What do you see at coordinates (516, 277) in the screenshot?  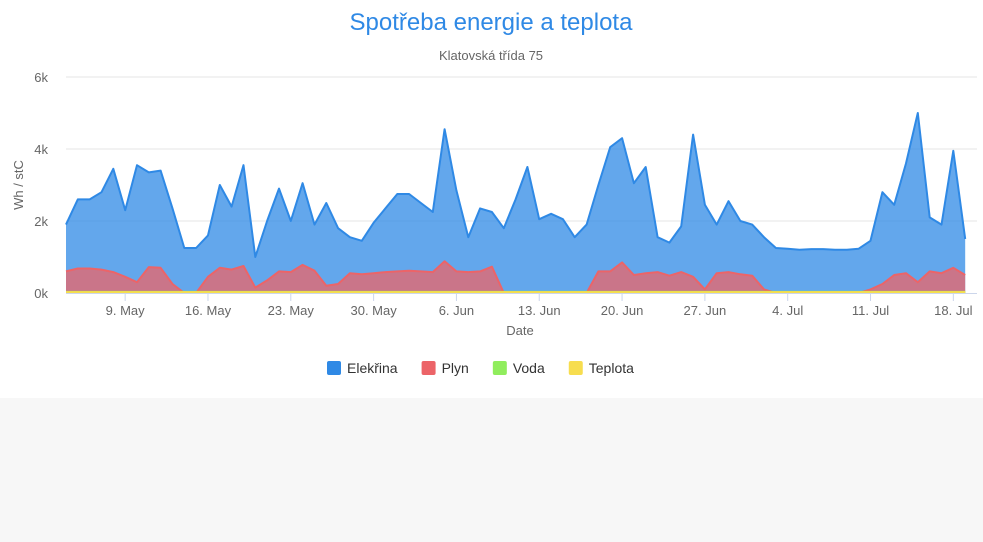 I see `series-2-area` at bounding box center [516, 277].